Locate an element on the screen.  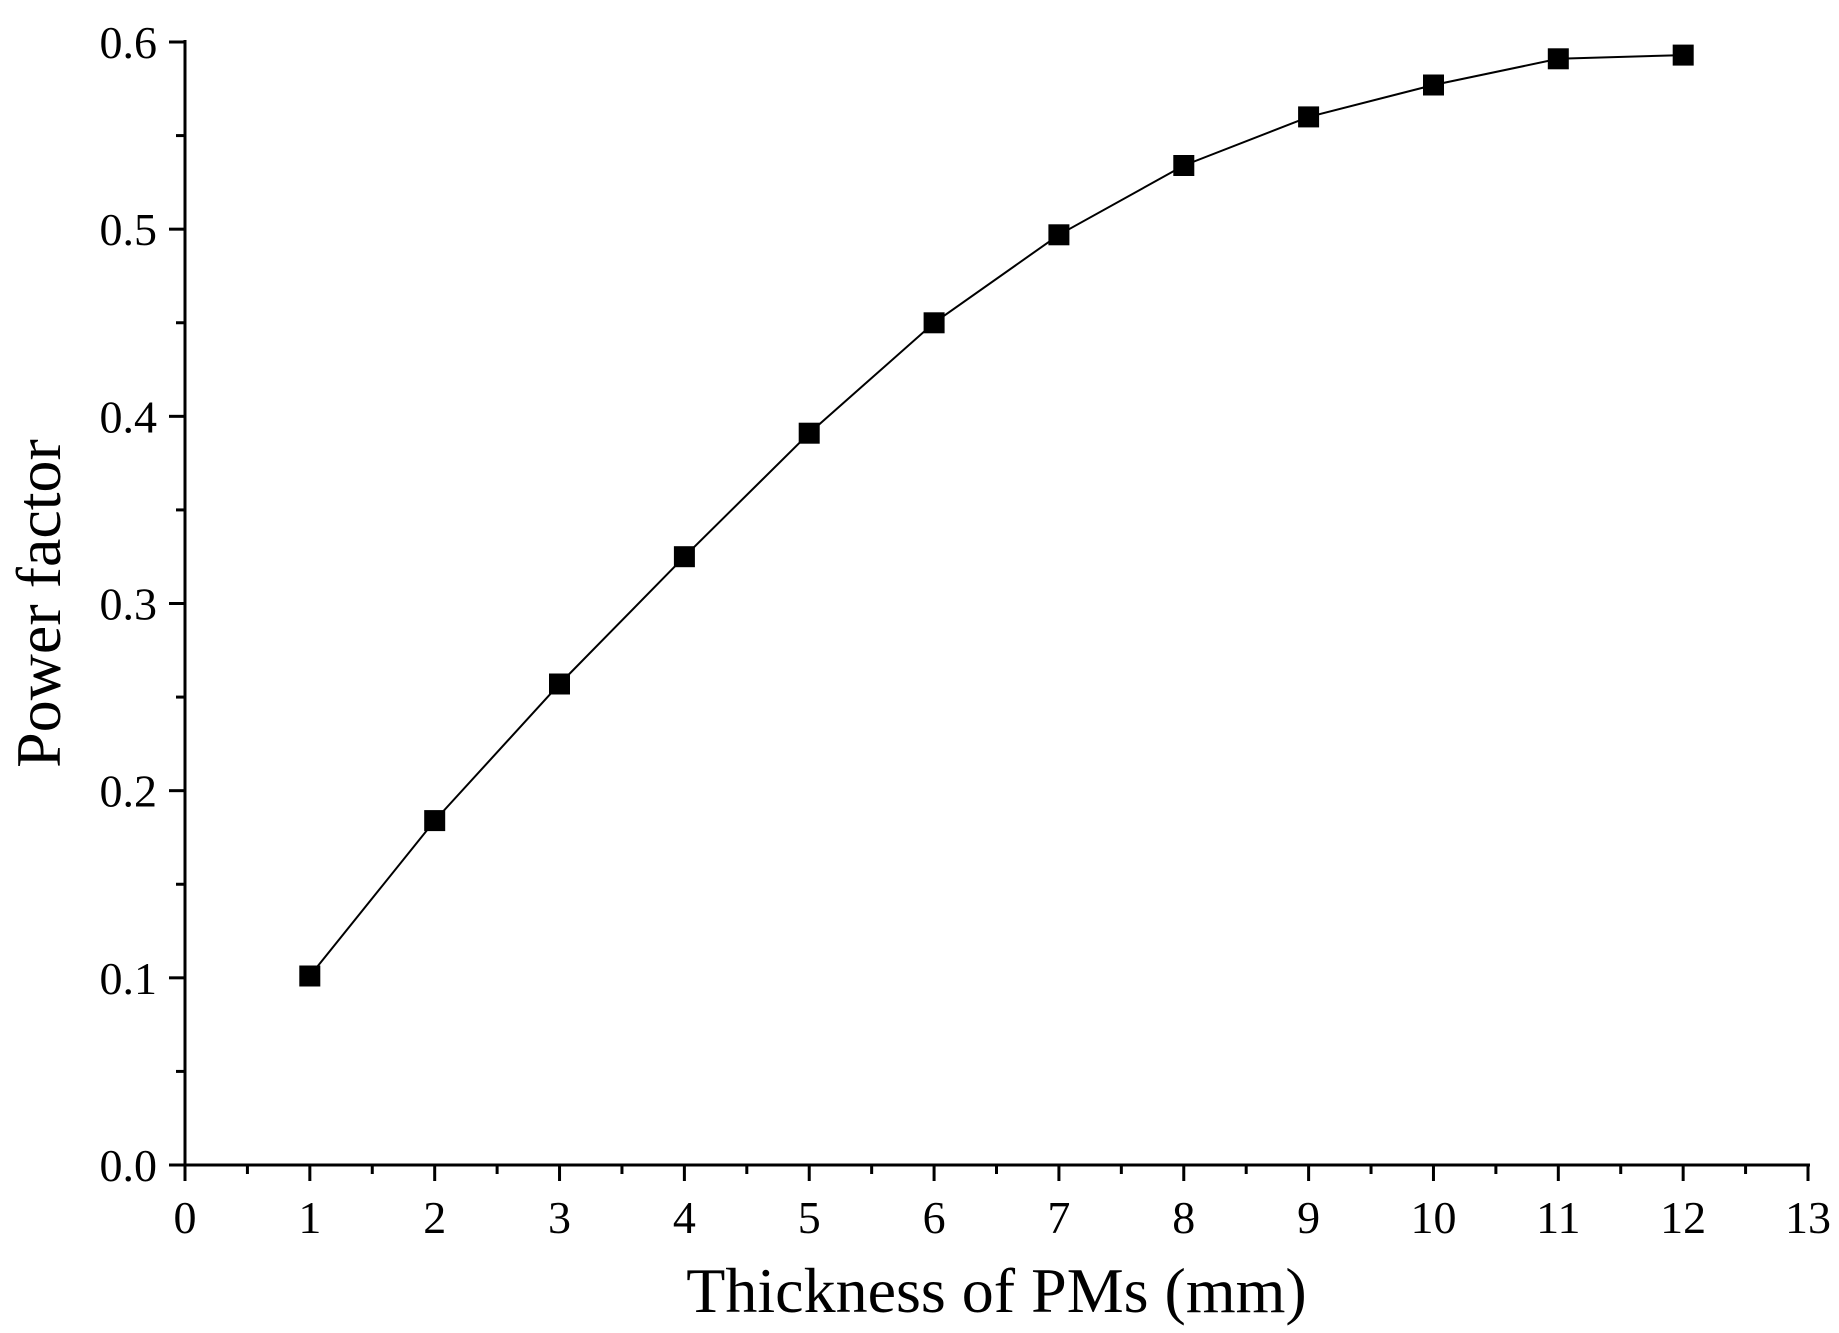
y-tick-label: 0.2 is located at coordinates (129, 791).